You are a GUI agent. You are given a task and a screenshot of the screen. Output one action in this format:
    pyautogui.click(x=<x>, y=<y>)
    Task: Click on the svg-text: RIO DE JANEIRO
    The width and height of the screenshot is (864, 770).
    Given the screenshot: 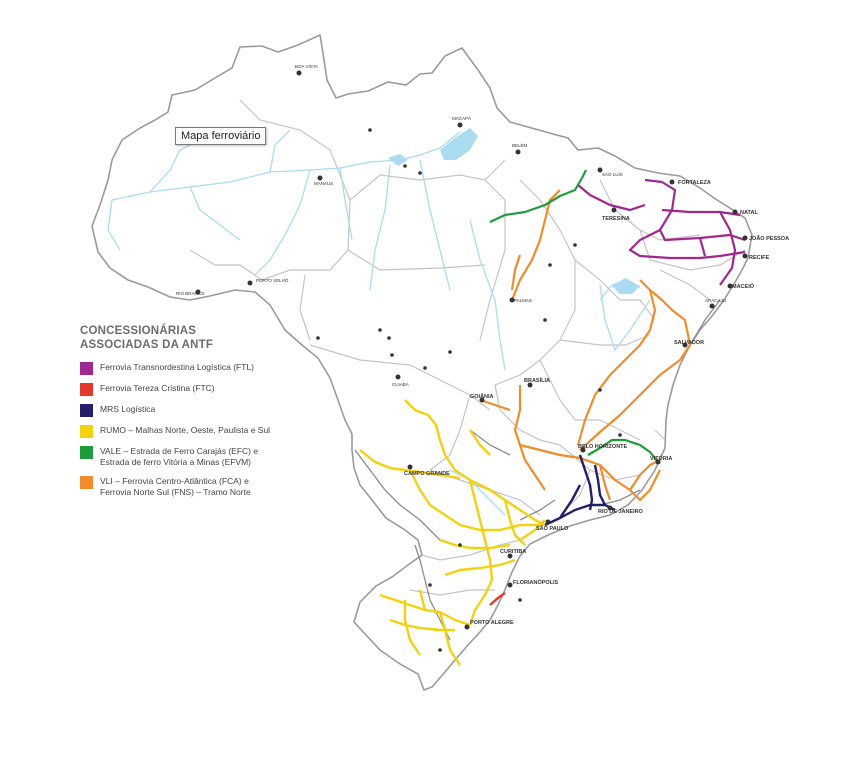 What is the action you would take?
    pyautogui.click(x=621, y=512)
    